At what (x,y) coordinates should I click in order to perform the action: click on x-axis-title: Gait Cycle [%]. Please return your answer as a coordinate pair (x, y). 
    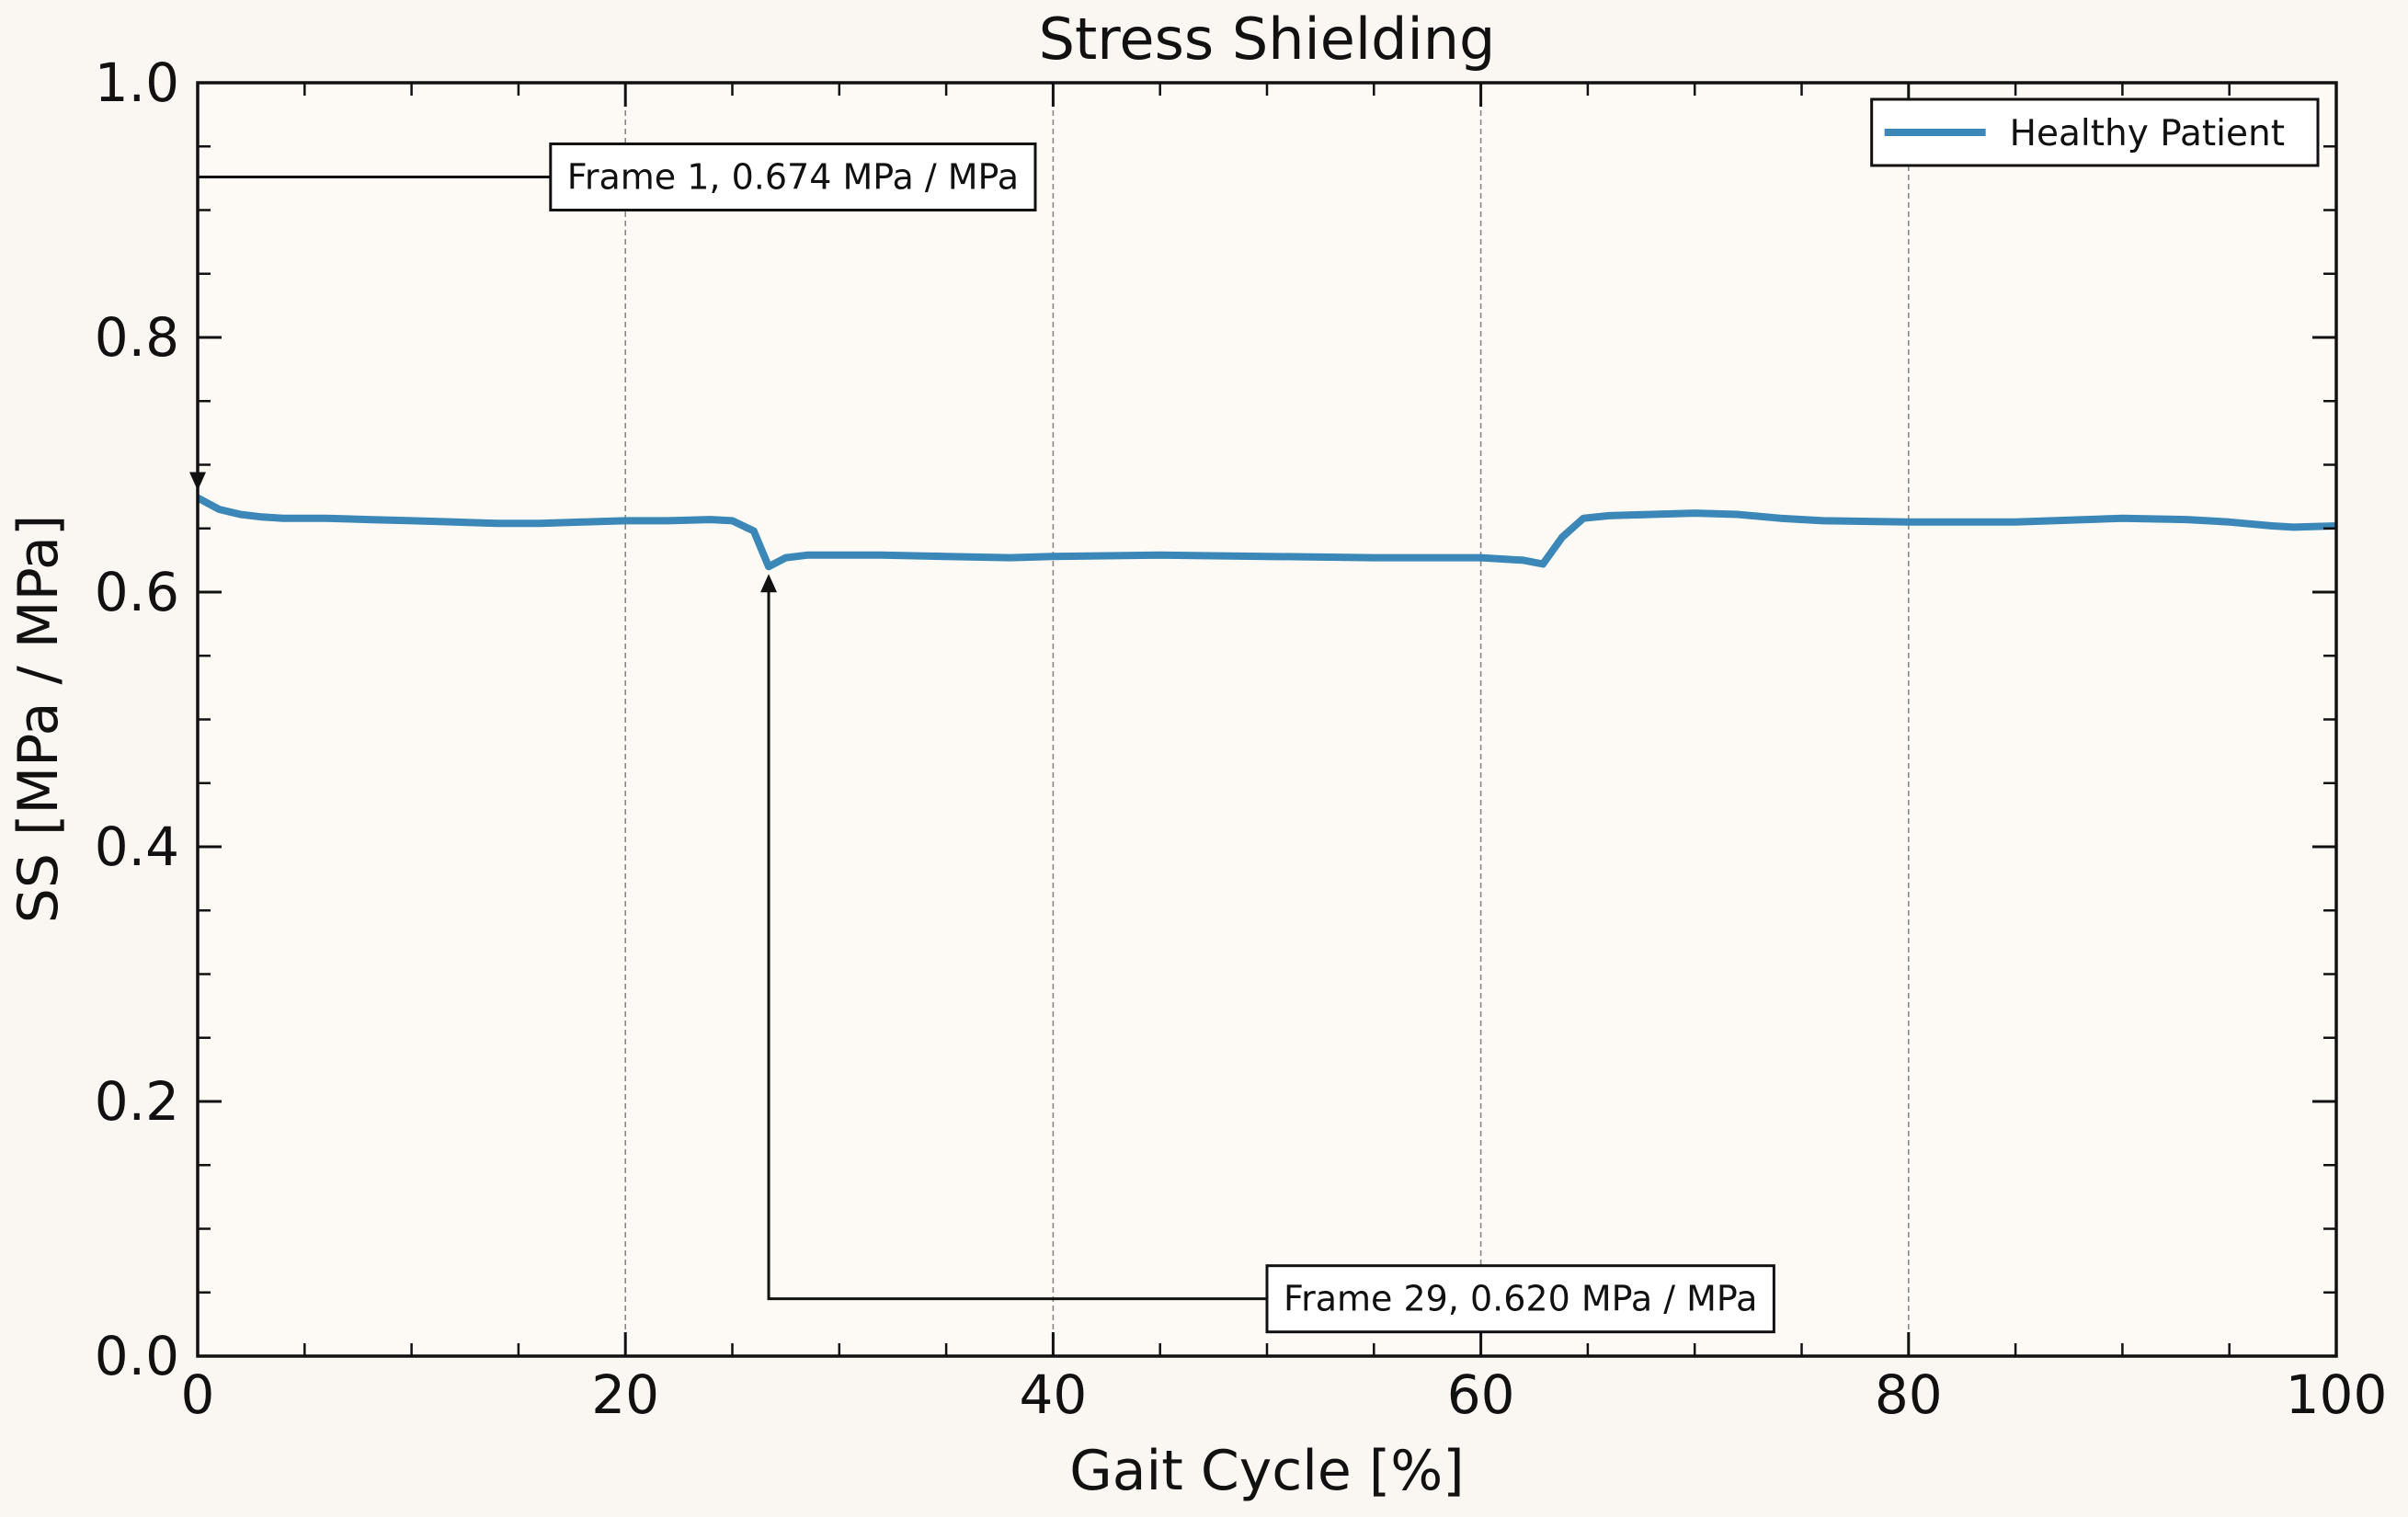
    Looking at the image, I should click on (1267, 1471).